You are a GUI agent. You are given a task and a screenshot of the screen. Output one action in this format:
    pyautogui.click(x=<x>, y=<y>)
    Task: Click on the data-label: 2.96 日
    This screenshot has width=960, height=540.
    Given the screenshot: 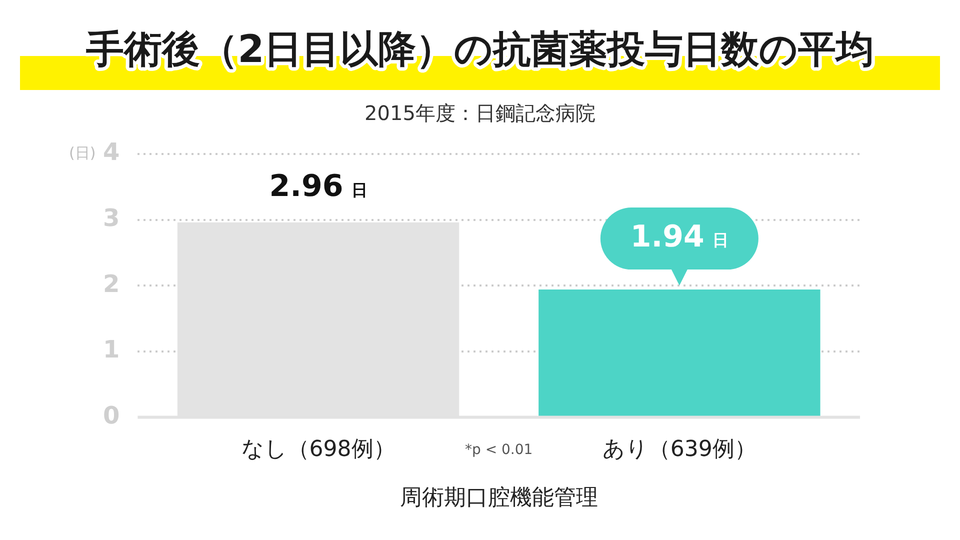 What is the action you would take?
    pyautogui.click(x=318, y=186)
    